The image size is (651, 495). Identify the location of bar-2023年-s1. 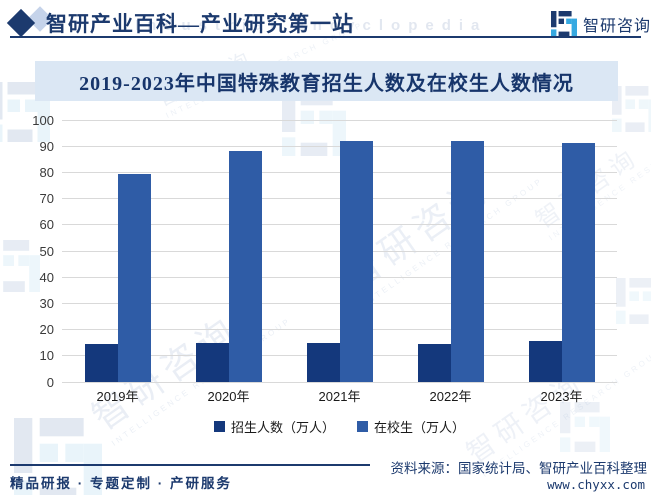
(578, 262).